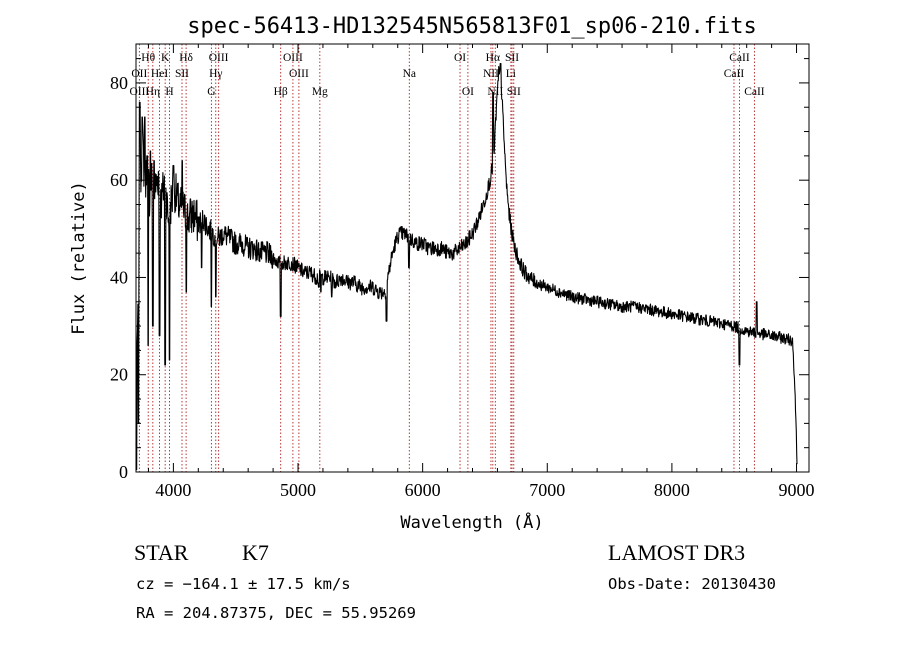  I want to click on object-subclass: K7, so click(255, 552).